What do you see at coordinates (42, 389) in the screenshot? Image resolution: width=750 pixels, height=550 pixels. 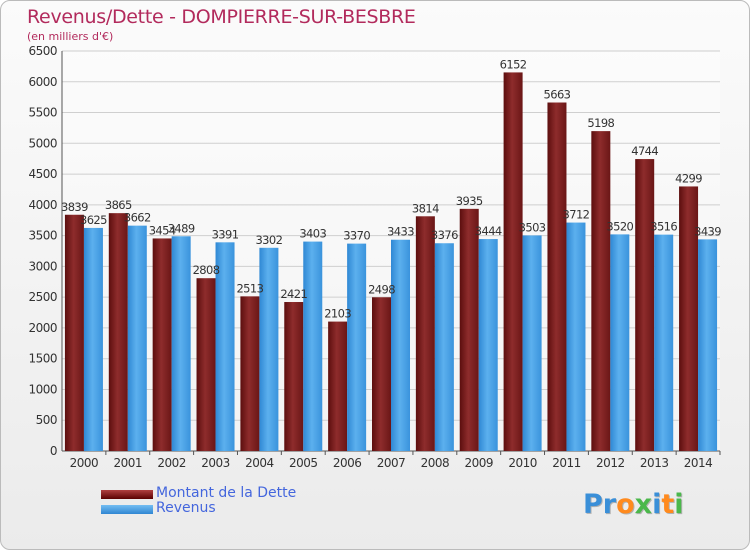 I see `y-tick-label: 1000` at bounding box center [42, 389].